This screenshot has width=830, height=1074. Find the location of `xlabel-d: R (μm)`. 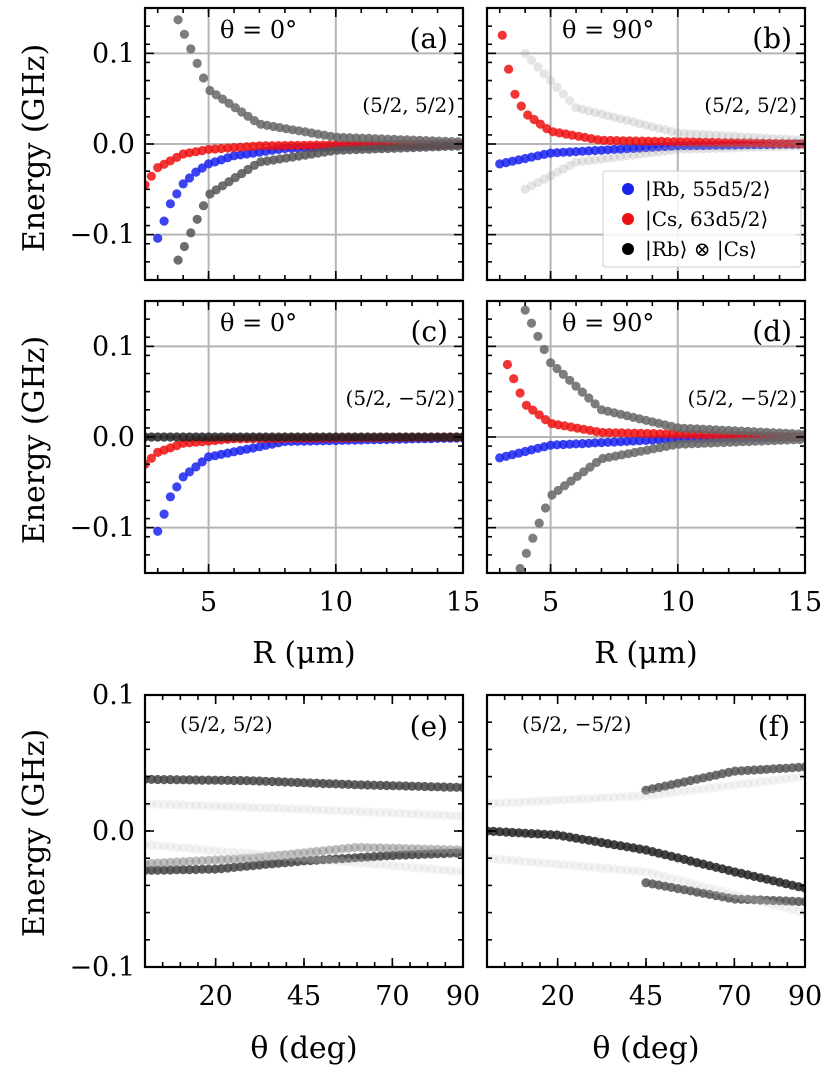

xlabel-d: R (μm) is located at coordinates (645, 653).